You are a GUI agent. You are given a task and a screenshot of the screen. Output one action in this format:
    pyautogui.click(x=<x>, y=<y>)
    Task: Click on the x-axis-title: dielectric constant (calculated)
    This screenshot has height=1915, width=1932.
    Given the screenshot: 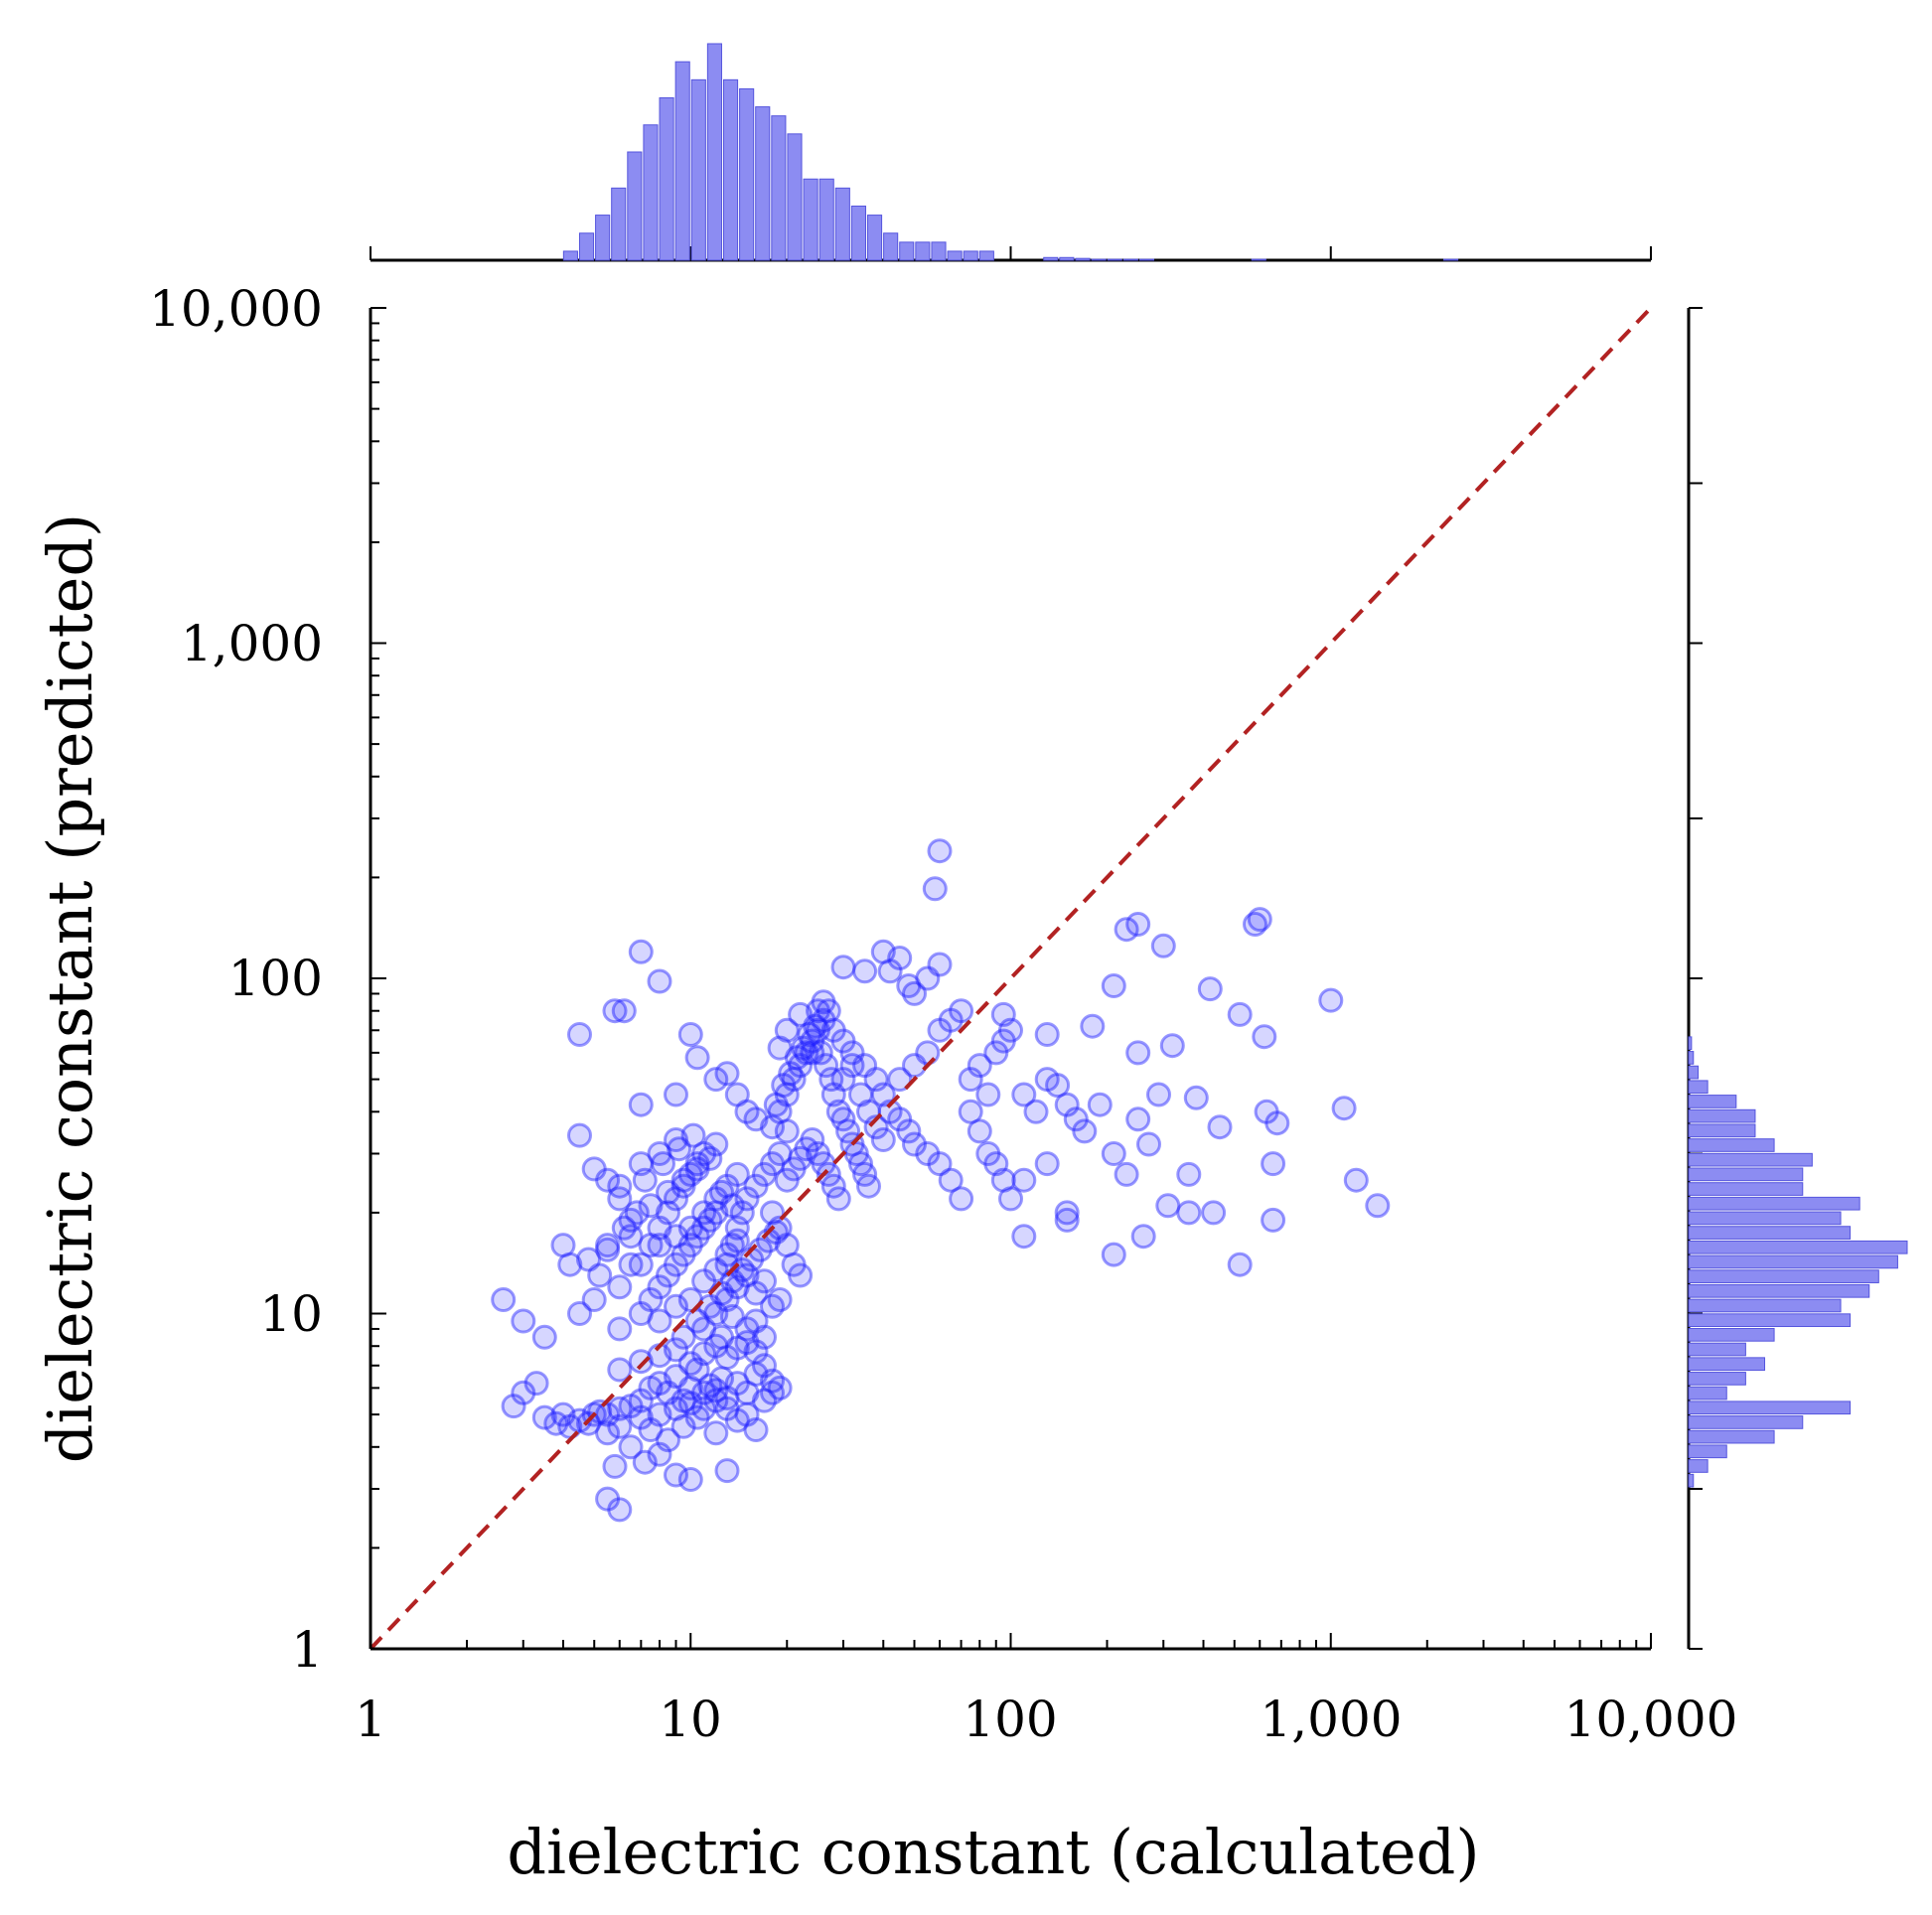 What is the action you would take?
    pyautogui.click(x=993, y=1852)
    